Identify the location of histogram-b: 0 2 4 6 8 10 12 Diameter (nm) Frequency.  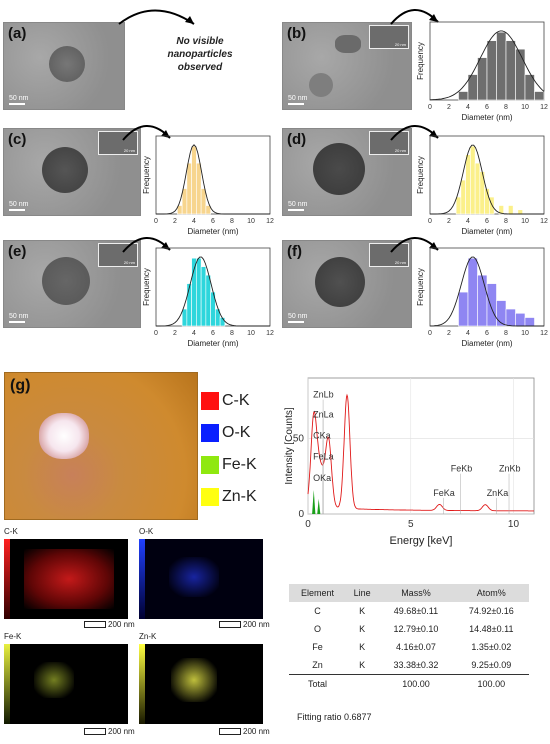
(482, 71).